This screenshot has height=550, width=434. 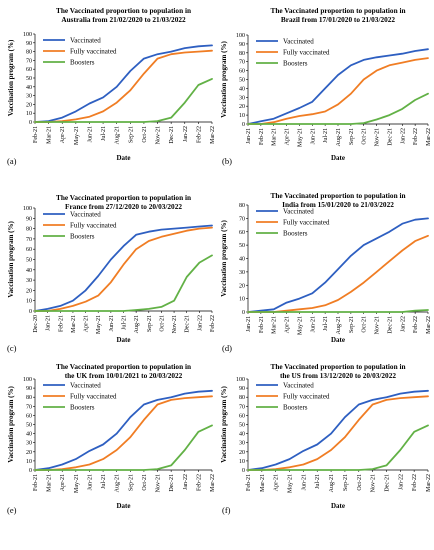 I want to click on chart-title-line: the US from 13/12/2020 to 20/03/2022, so click(x=338, y=375).